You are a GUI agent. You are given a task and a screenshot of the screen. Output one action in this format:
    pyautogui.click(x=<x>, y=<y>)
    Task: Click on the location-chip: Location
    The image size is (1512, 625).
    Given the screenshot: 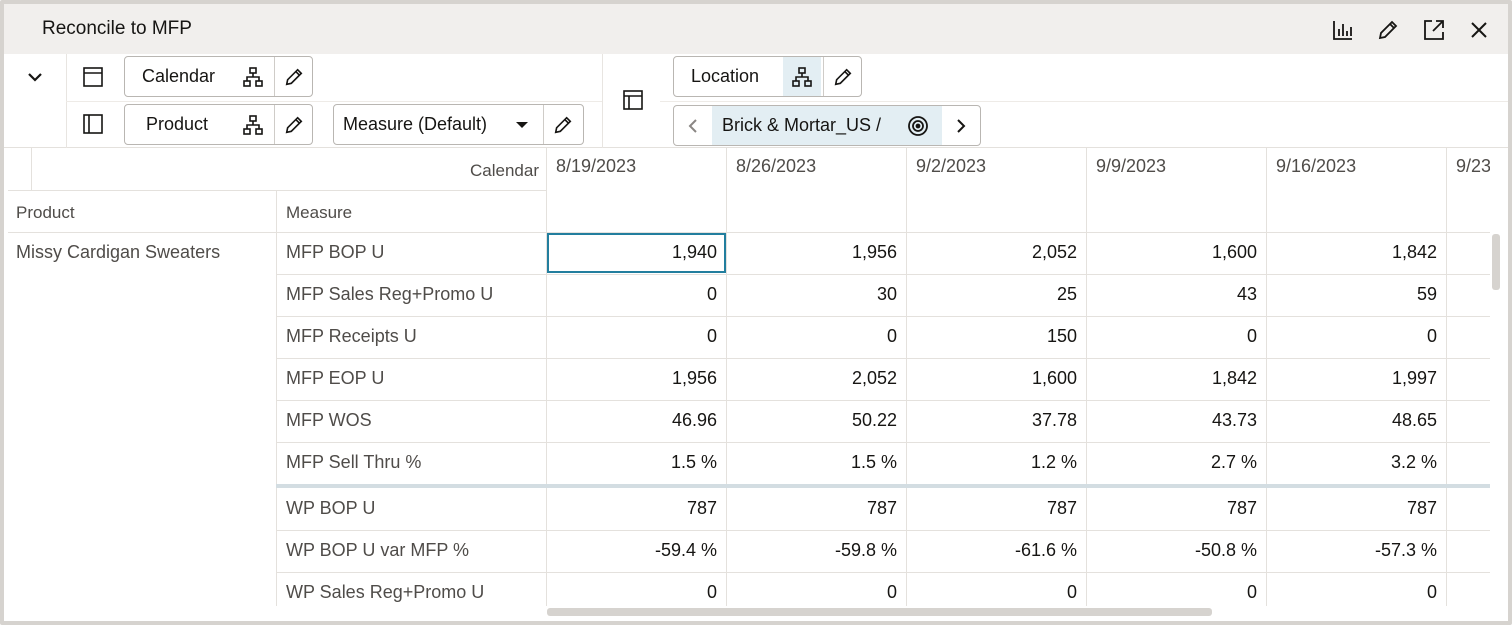 What is the action you would take?
    pyautogui.click(x=767, y=76)
    